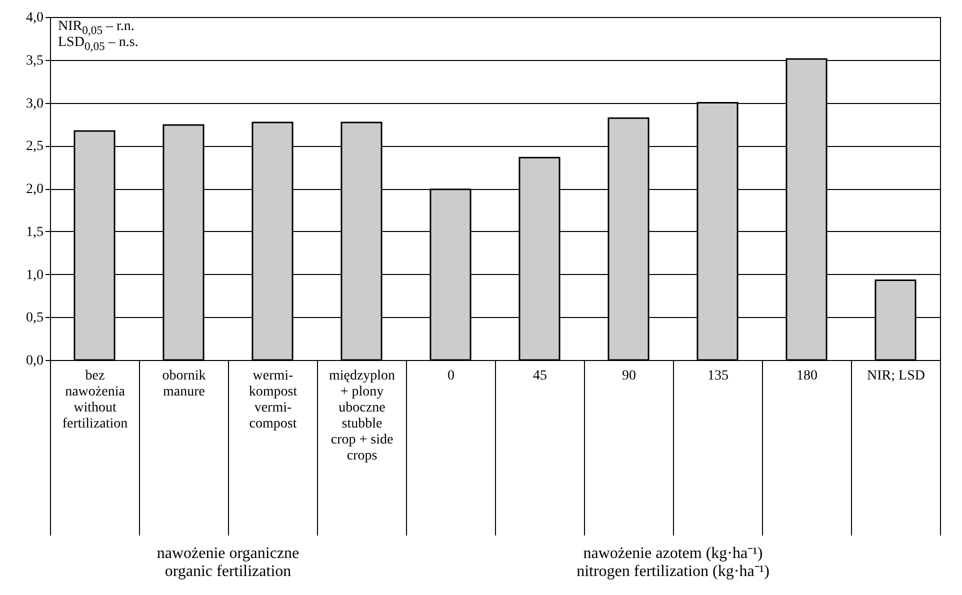 This screenshot has height=595, width=962. I want to click on x-tick-label: obornik manure, so click(184, 384).